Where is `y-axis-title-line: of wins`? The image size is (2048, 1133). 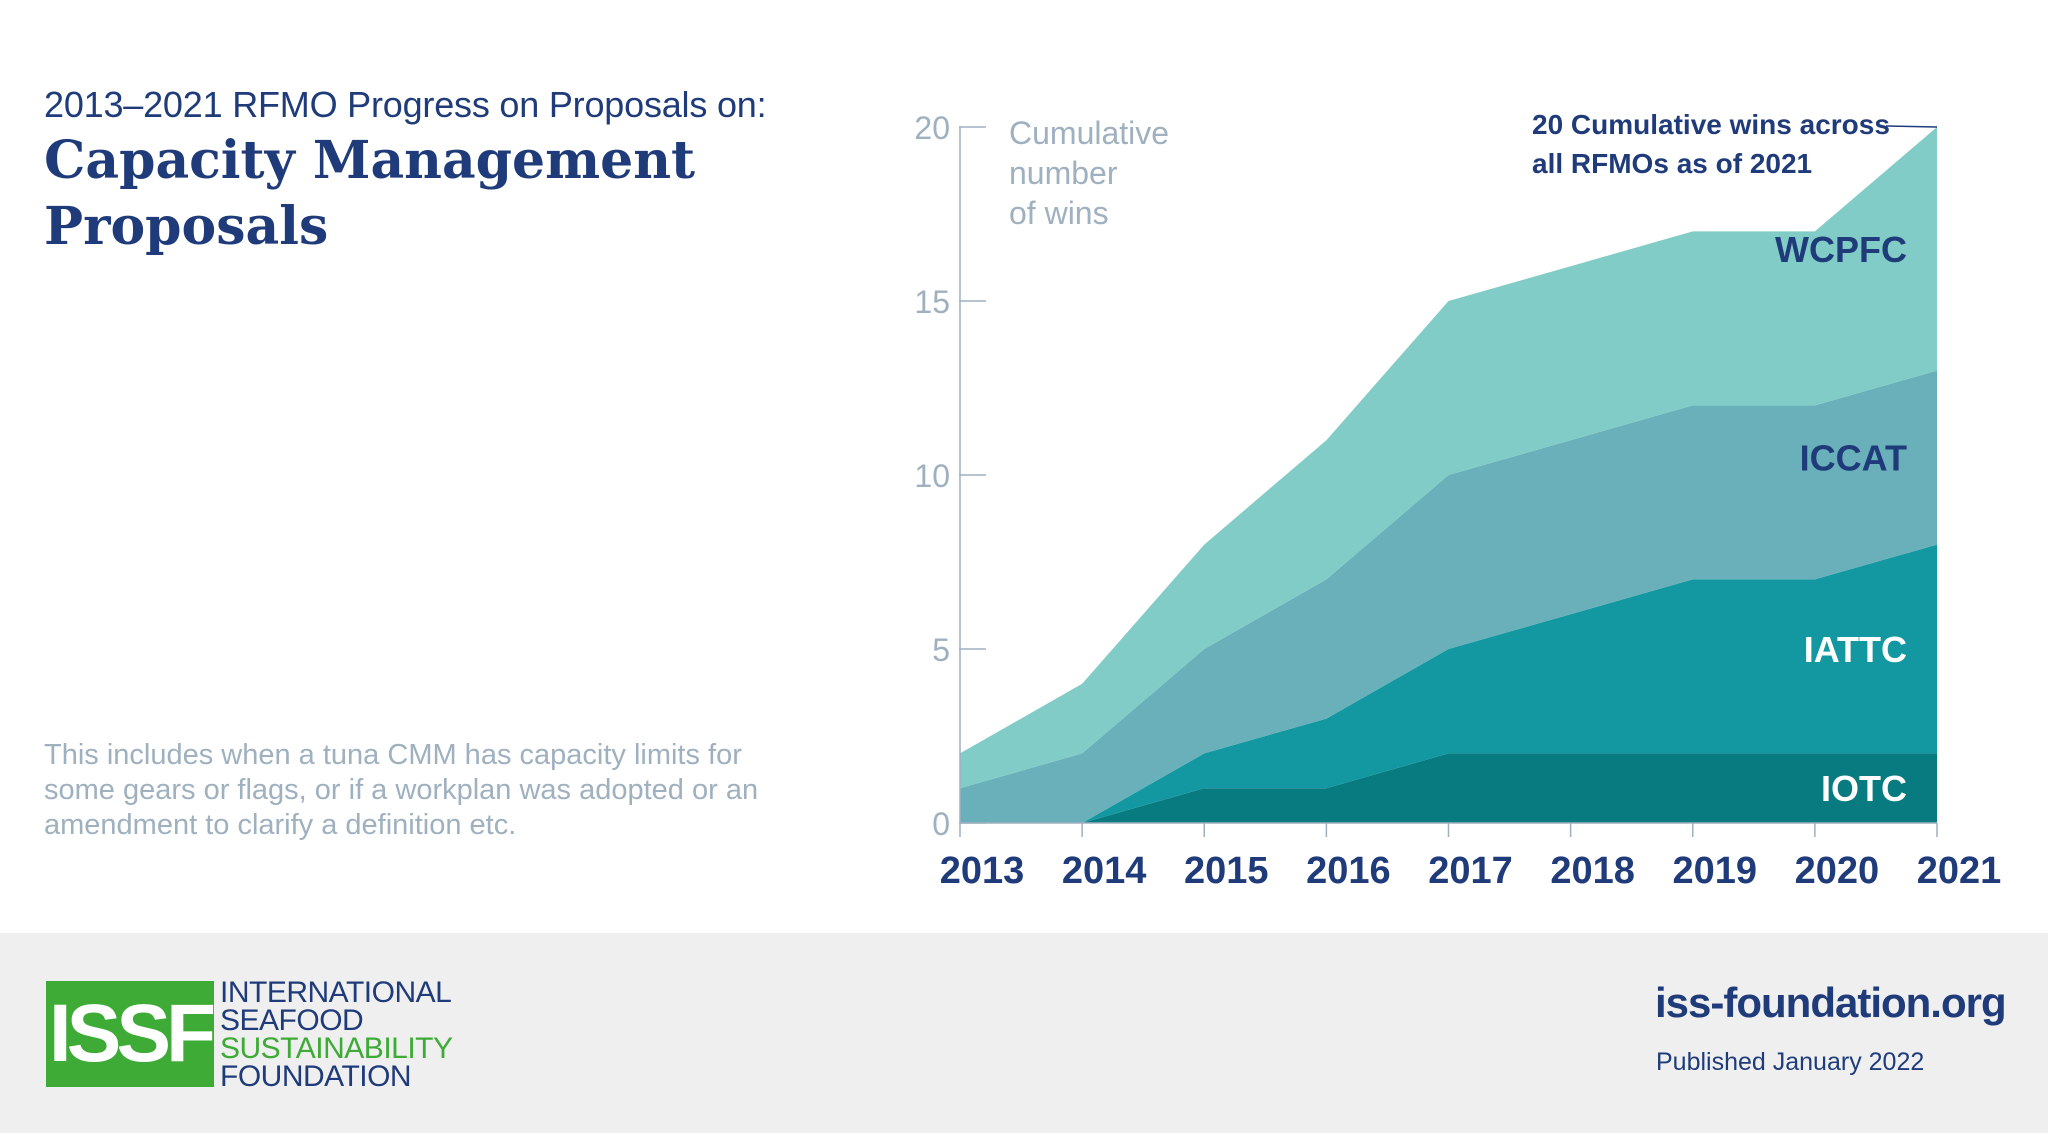 y-axis-title-line: of wins is located at coordinates (1059, 213).